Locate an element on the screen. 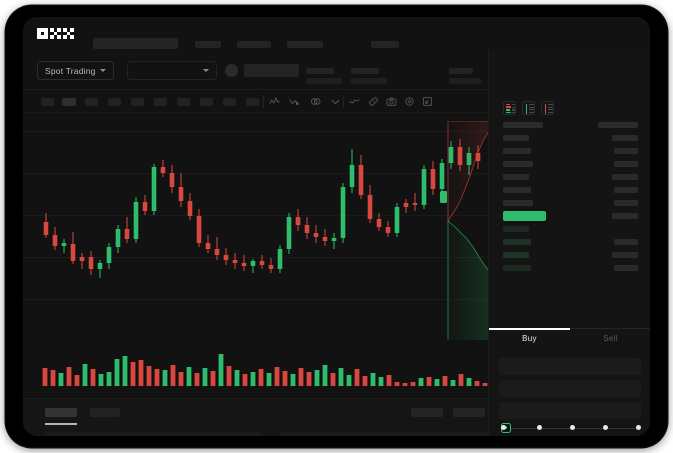 The image size is (673, 453). orderbook-mode-both-icon is located at coordinates (509, 108).